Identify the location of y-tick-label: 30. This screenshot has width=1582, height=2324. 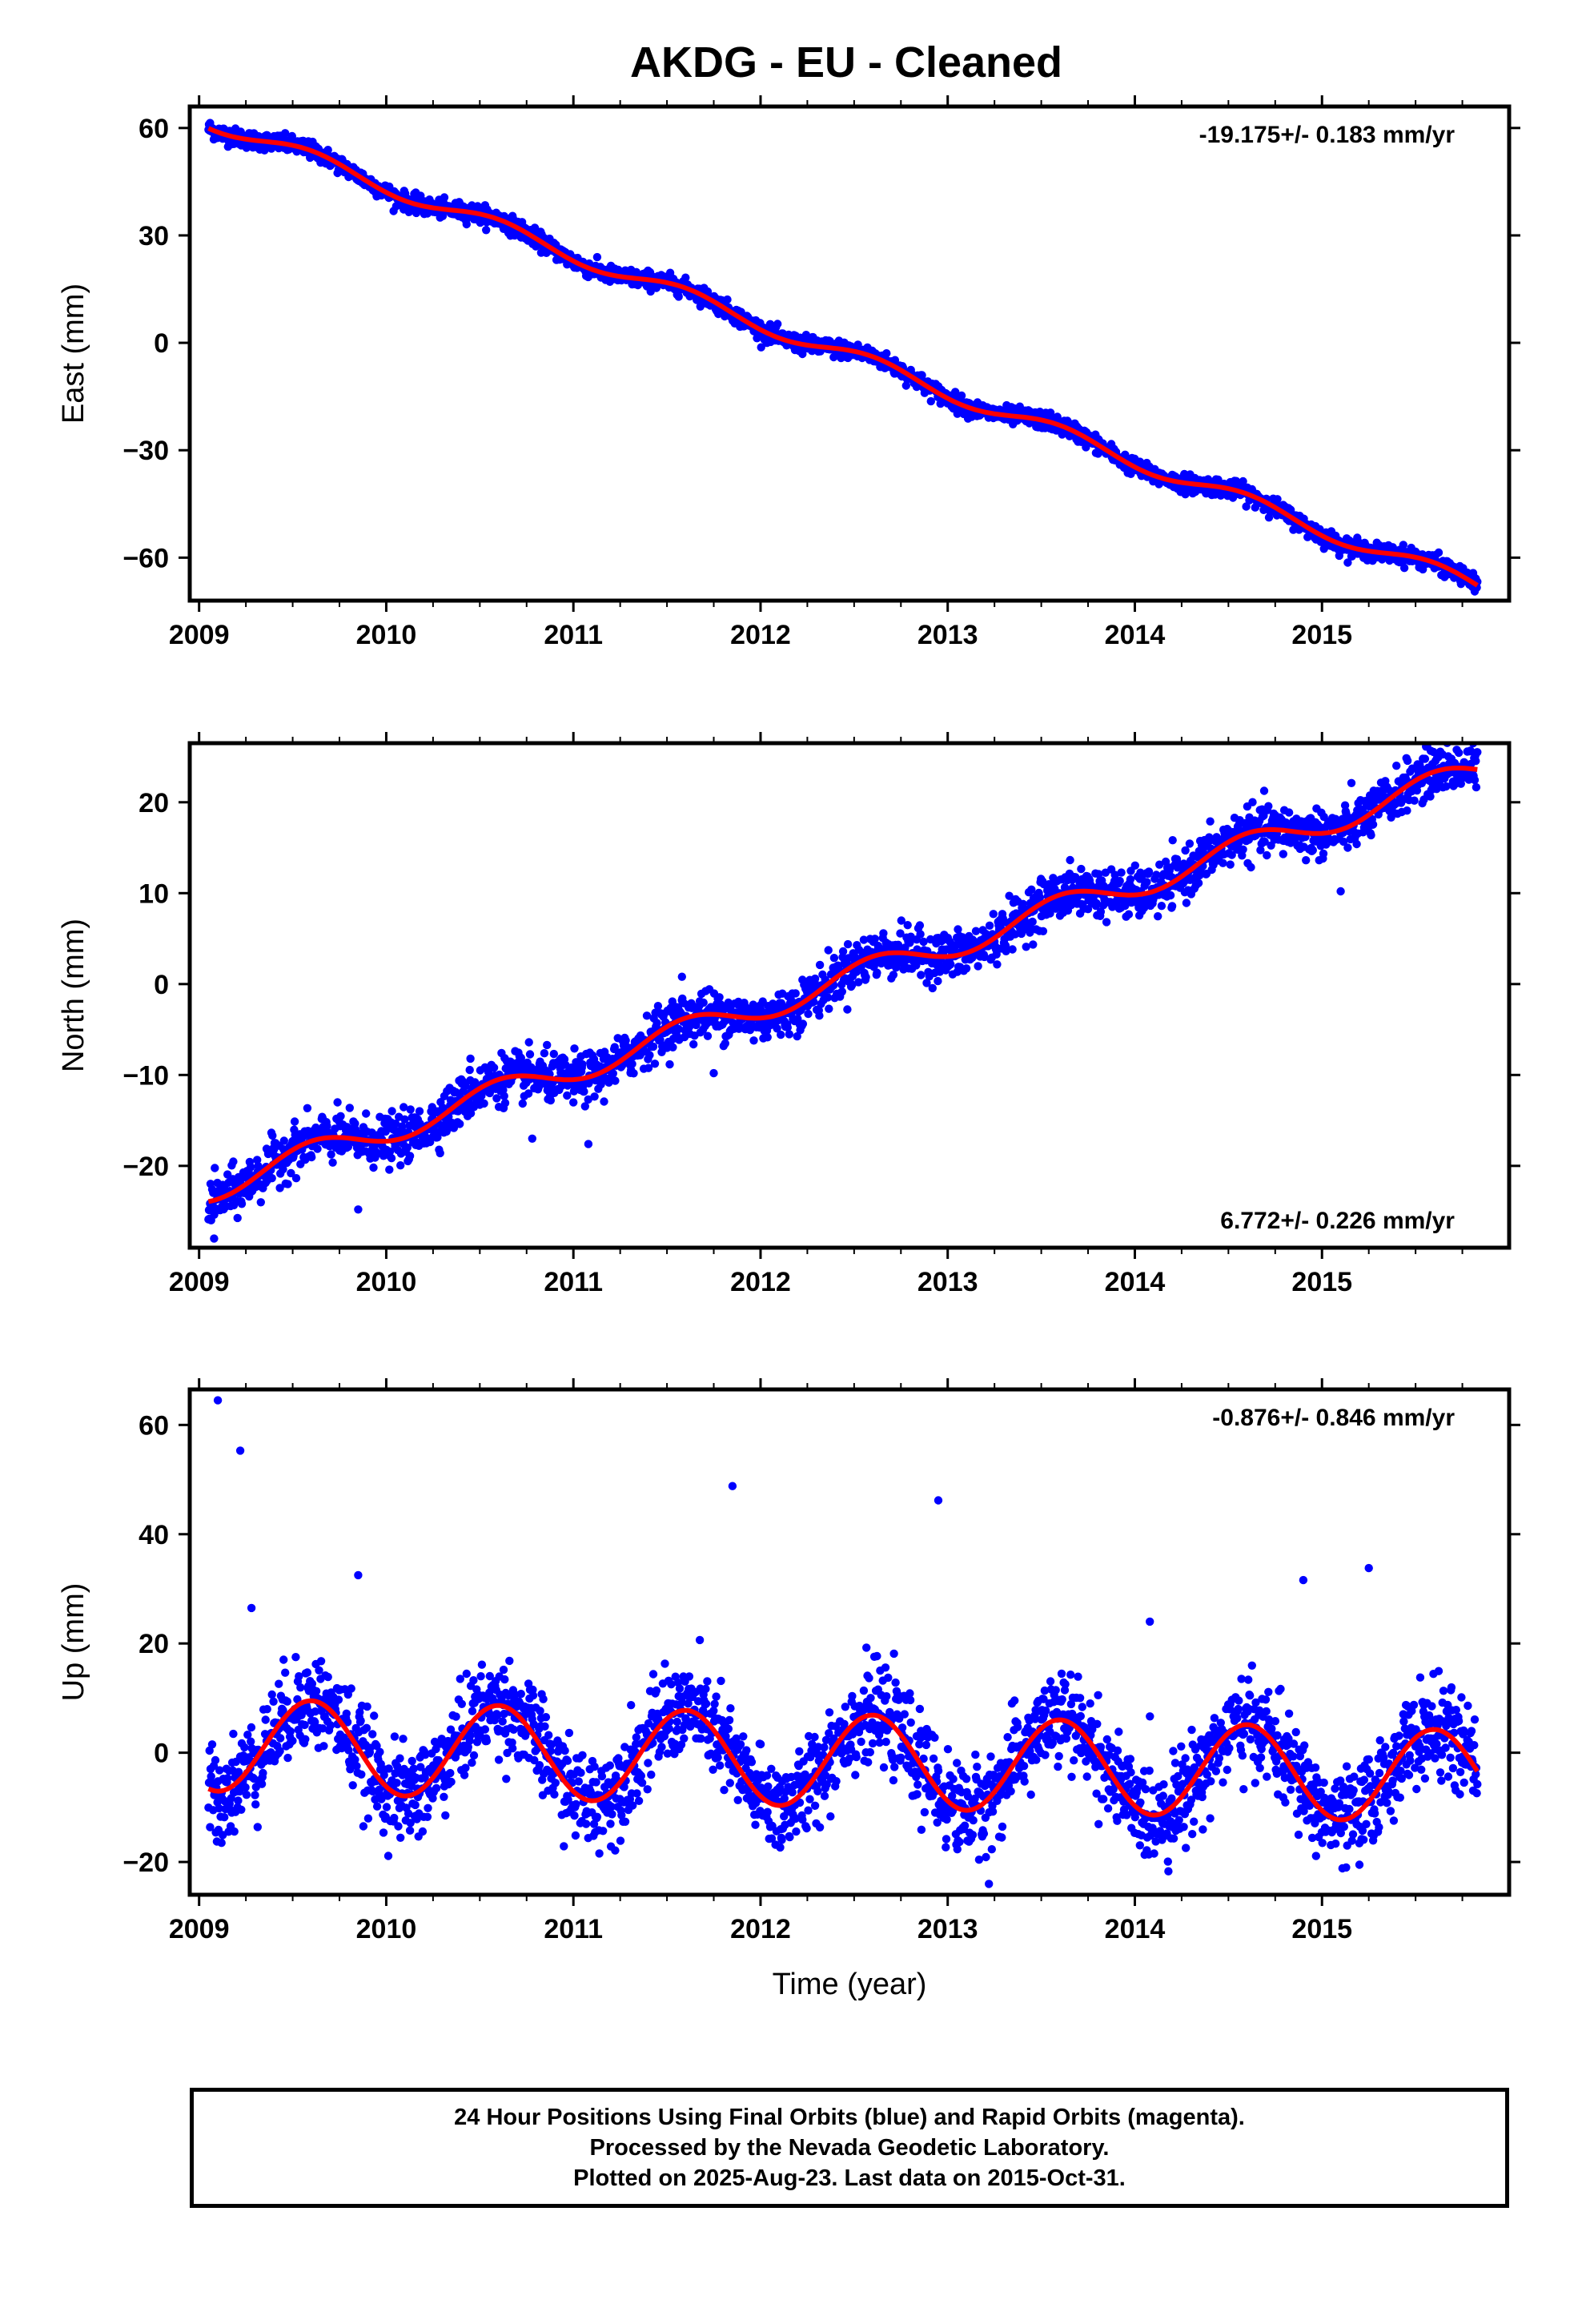
(154, 236).